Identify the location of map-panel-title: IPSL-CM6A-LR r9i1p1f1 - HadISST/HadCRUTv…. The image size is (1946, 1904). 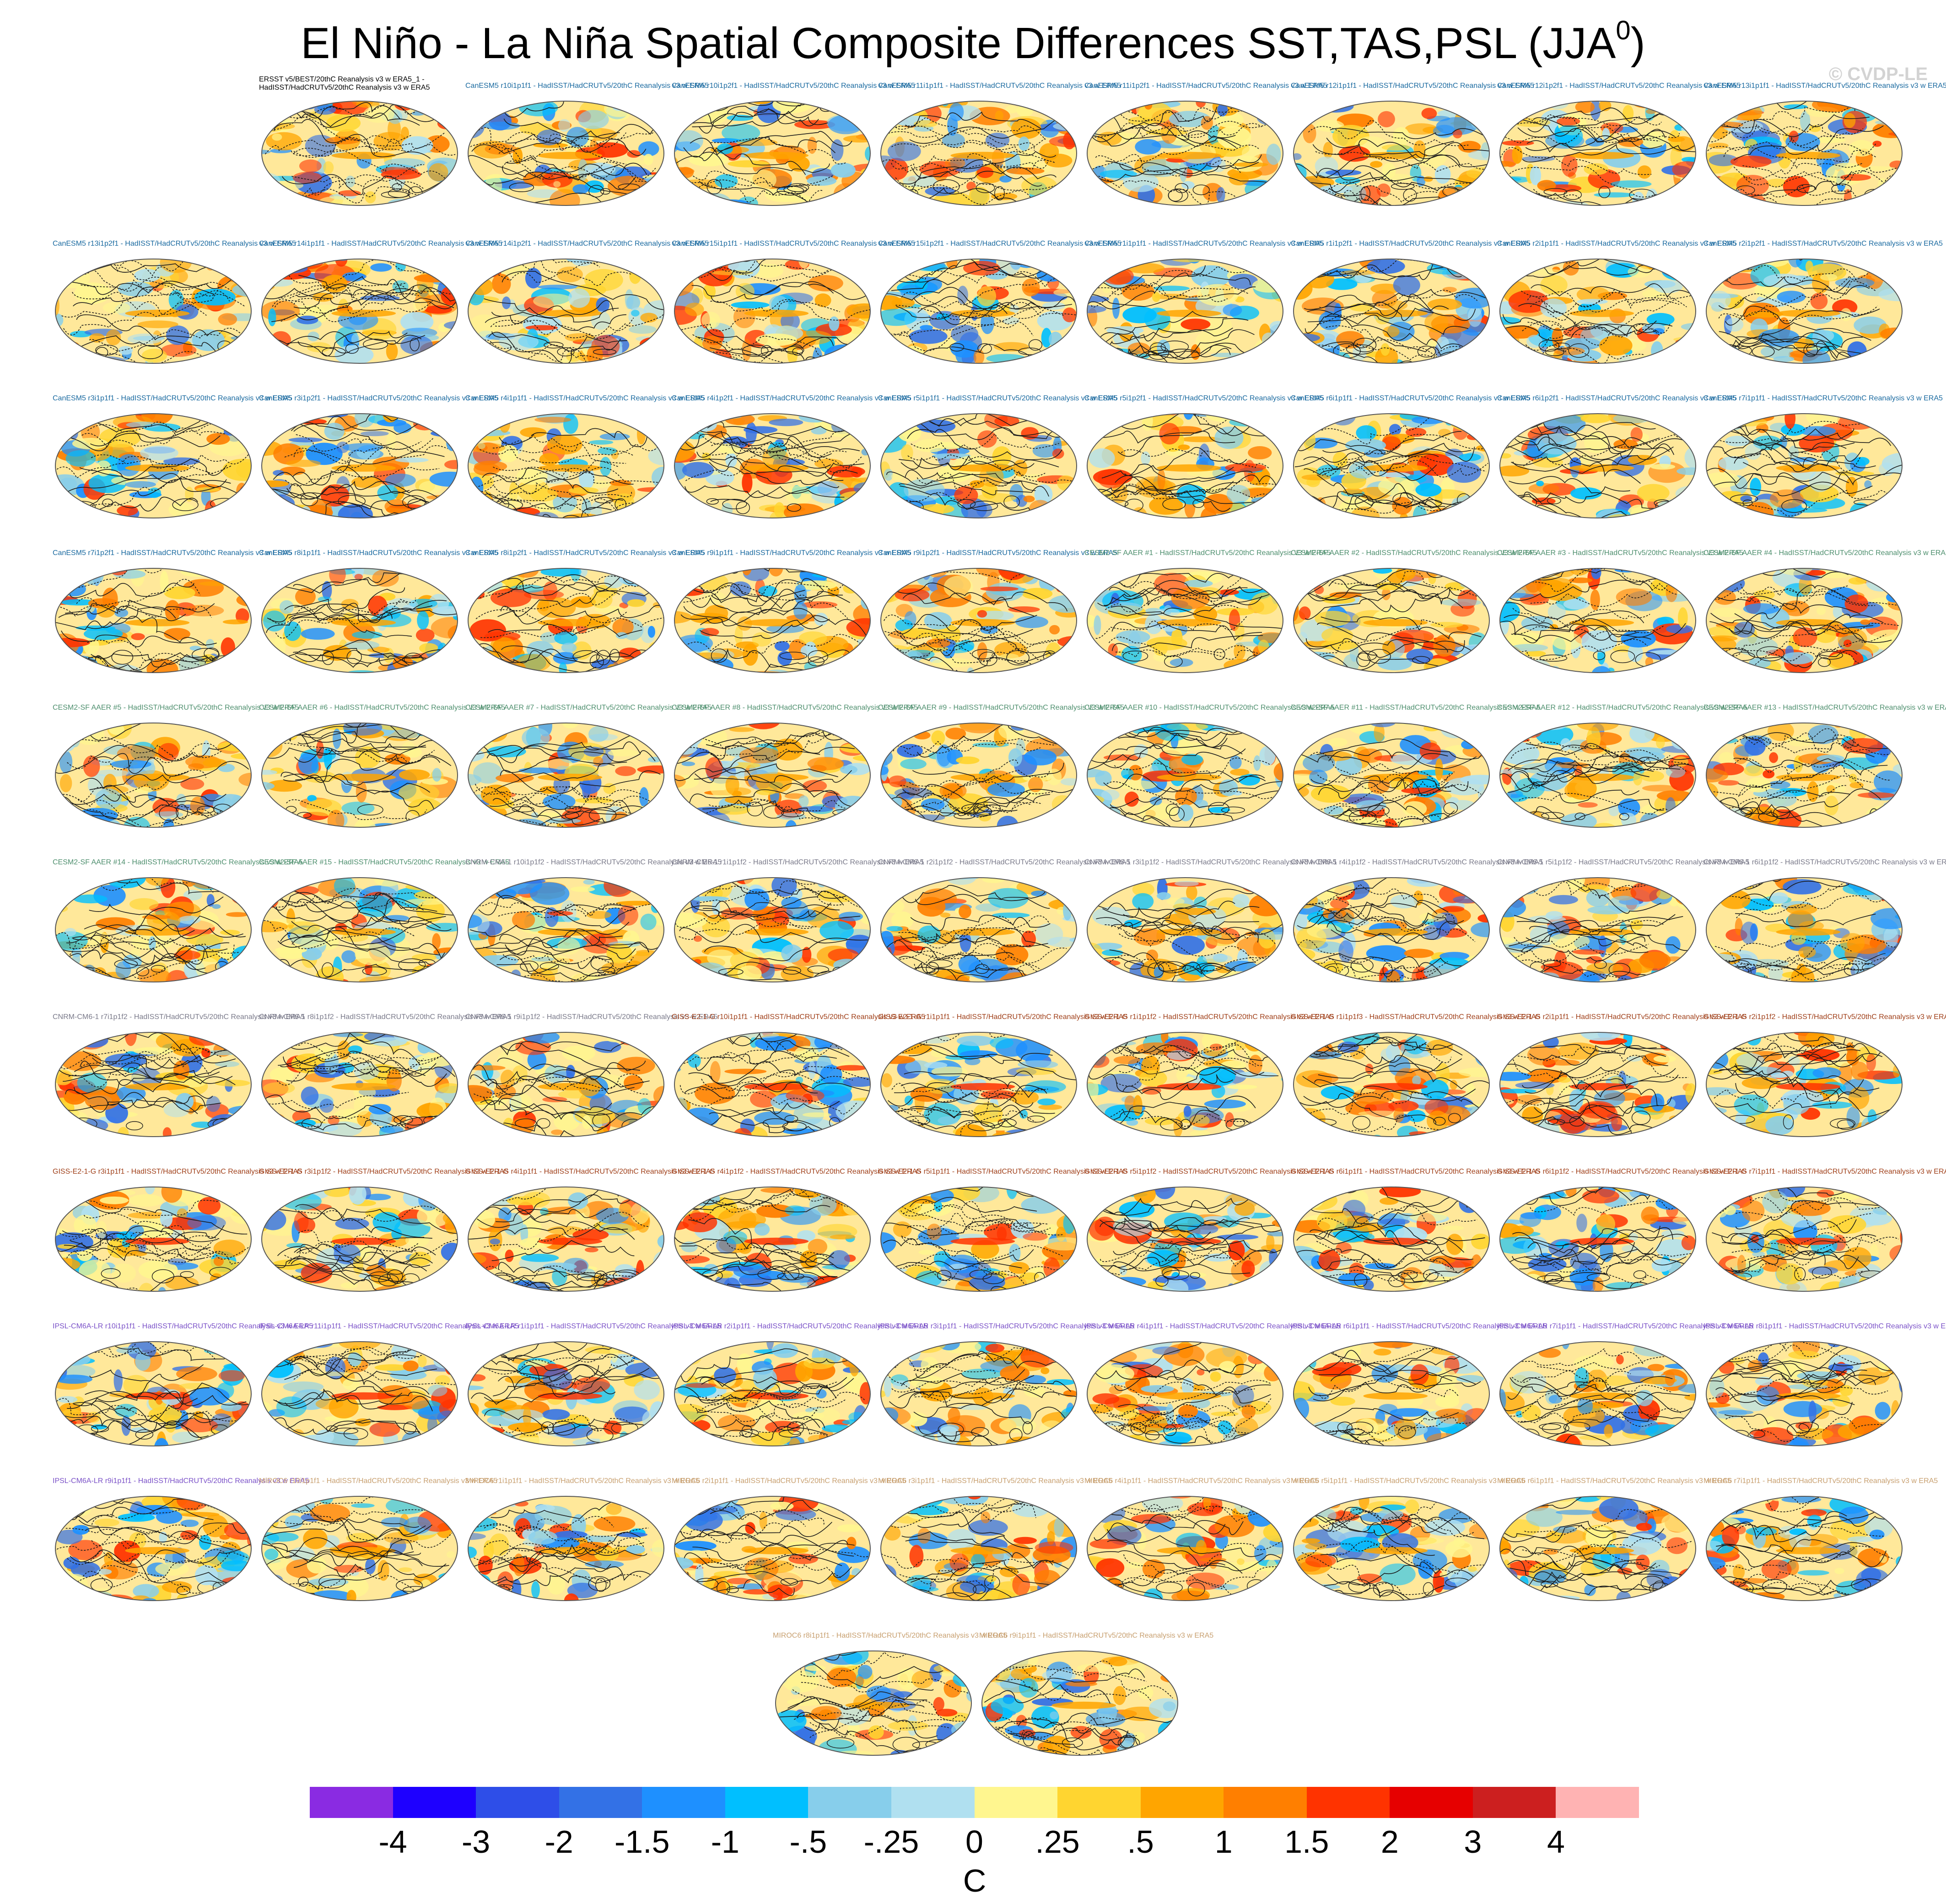
(181, 1481).